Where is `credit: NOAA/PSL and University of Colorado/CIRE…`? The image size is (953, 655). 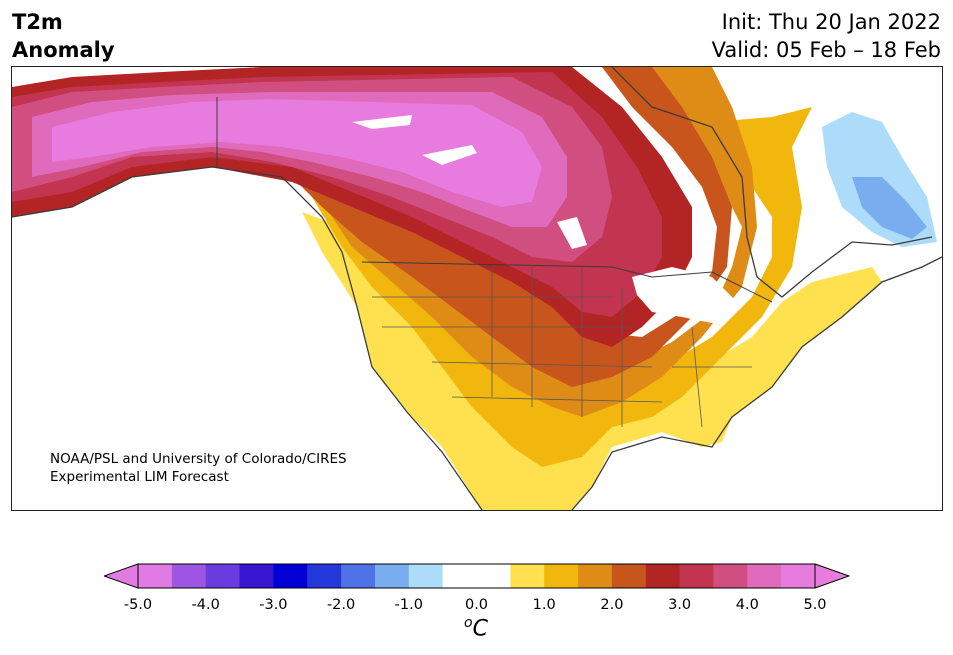
credit: NOAA/PSL and University of Colorado/CIRE… is located at coordinates (198, 468).